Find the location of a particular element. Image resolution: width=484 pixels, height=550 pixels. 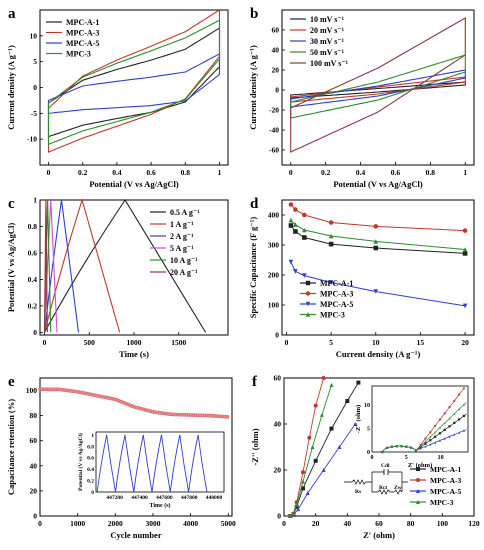

x-axis-label: Potential (V vs Ag/AgCl) is located at coordinates (377, 184).